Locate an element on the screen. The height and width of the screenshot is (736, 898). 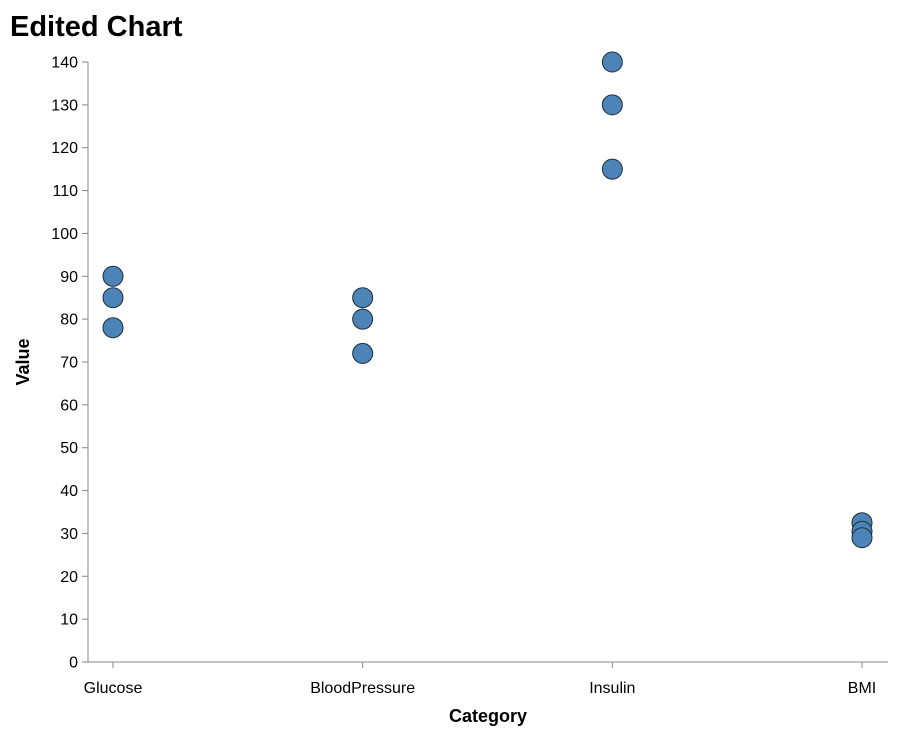
y-tick-label: 0 is located at coordinates (73, 663).